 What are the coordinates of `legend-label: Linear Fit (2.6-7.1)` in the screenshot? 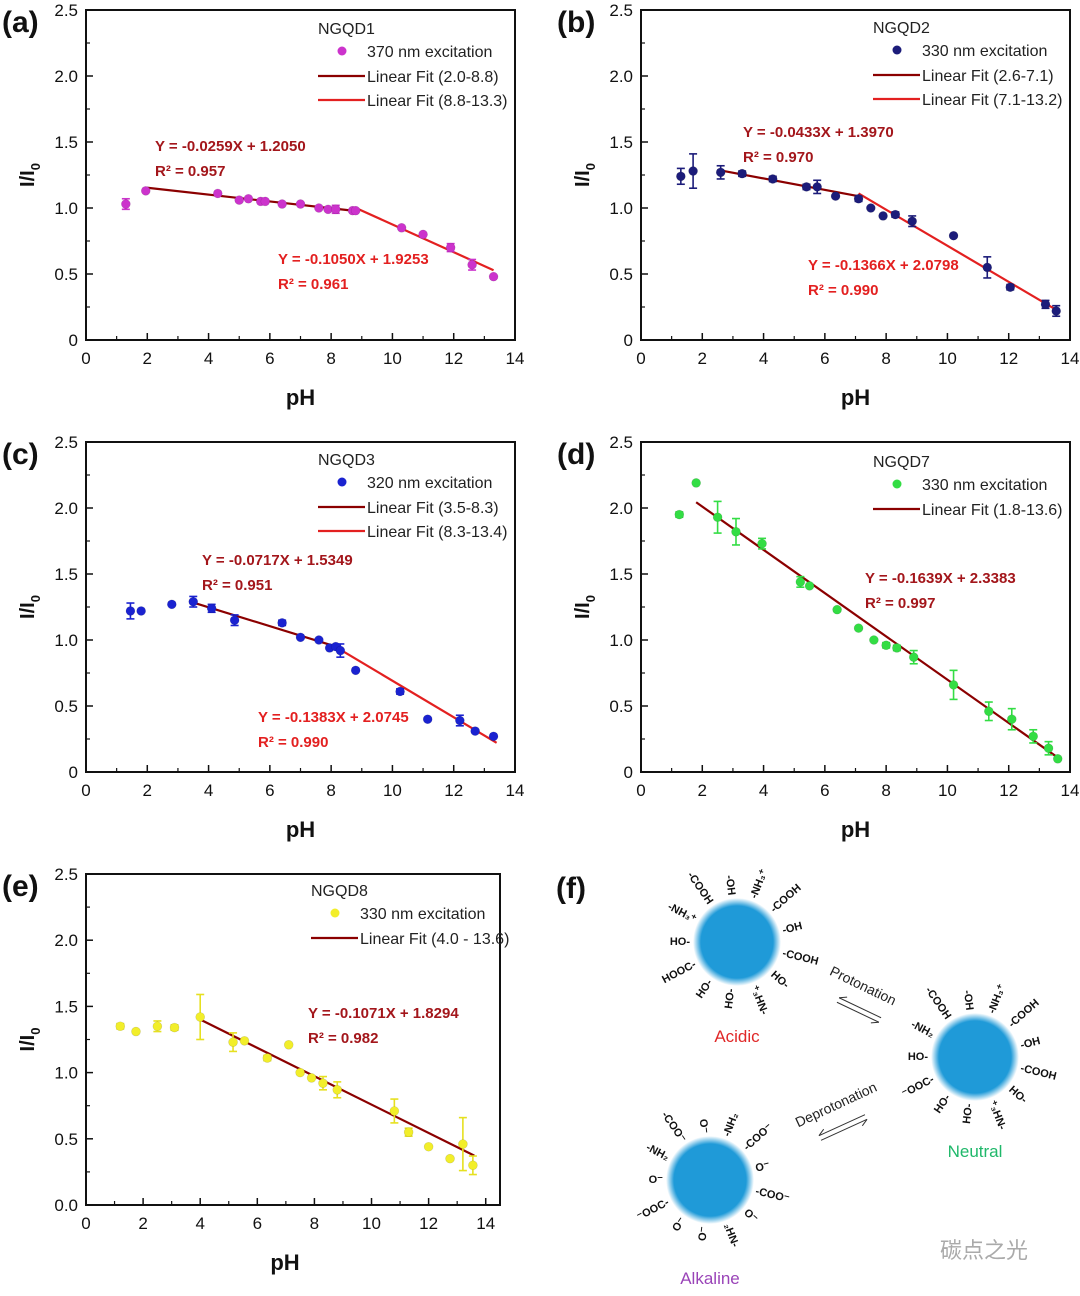 It's located at (988, 76).